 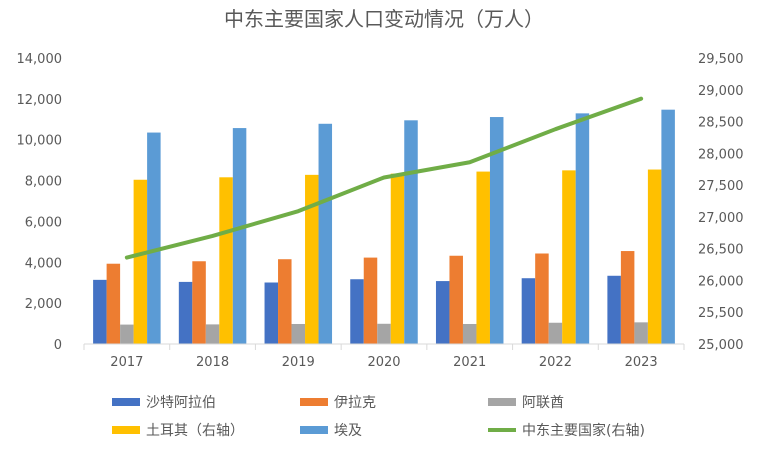 What do you see at coordinates (113, 303) in the screenshot?
I see `bar-2-2017` at bounding box center [113, 303].